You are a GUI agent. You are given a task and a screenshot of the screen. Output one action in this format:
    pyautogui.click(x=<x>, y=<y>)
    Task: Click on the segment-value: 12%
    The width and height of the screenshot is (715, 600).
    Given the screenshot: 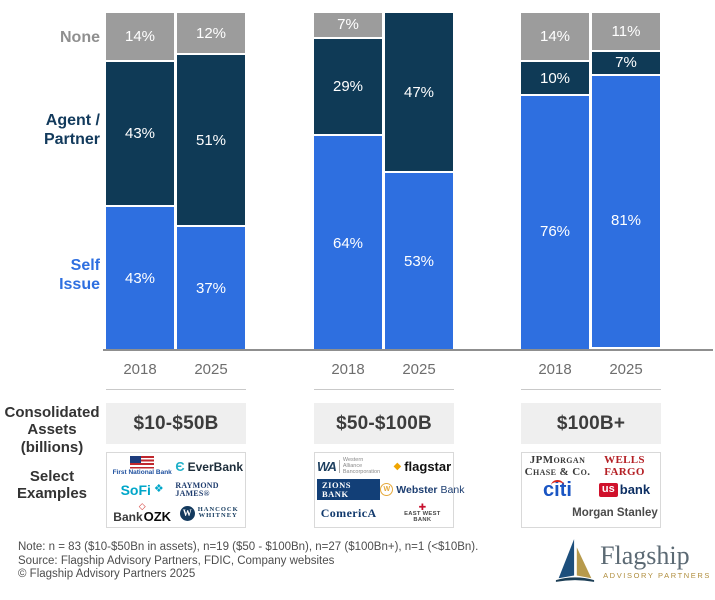 What is the action you would take?
    pyautogui.click(x=211, y=33)
    